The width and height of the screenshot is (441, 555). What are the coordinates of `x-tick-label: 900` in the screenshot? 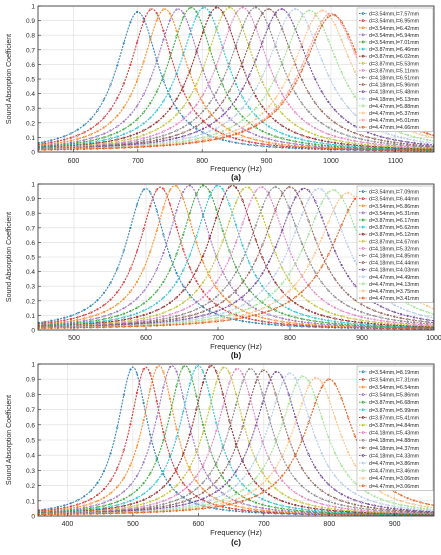 It's located at (362, 338).